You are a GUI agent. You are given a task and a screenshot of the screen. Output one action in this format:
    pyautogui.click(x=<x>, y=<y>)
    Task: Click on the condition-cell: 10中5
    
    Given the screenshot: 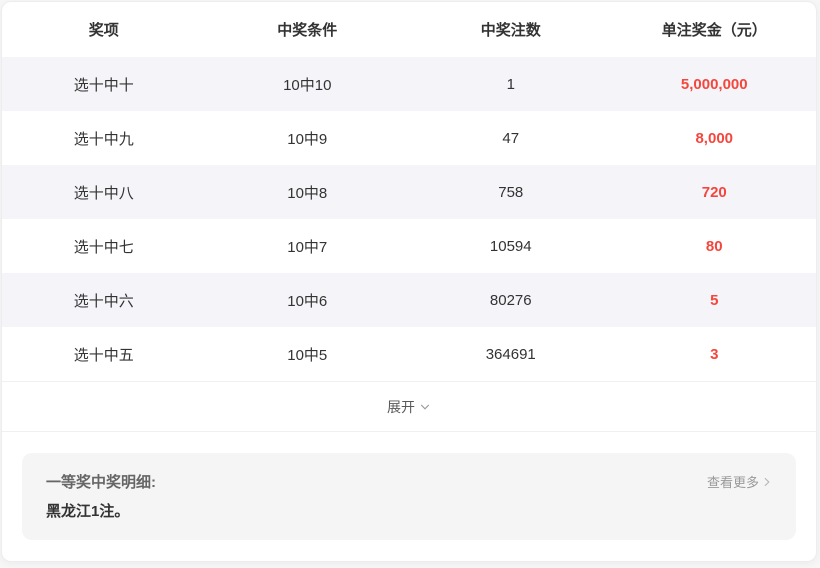 What is the action you would take?
    pyautogui.click(x=307, y=355)
    